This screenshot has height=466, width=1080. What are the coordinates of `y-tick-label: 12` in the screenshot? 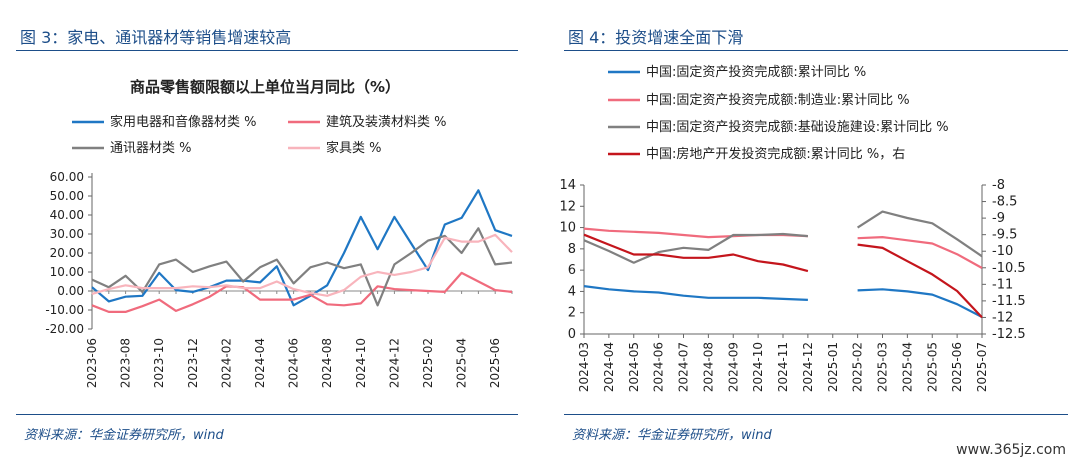 It's located at (567, 206).